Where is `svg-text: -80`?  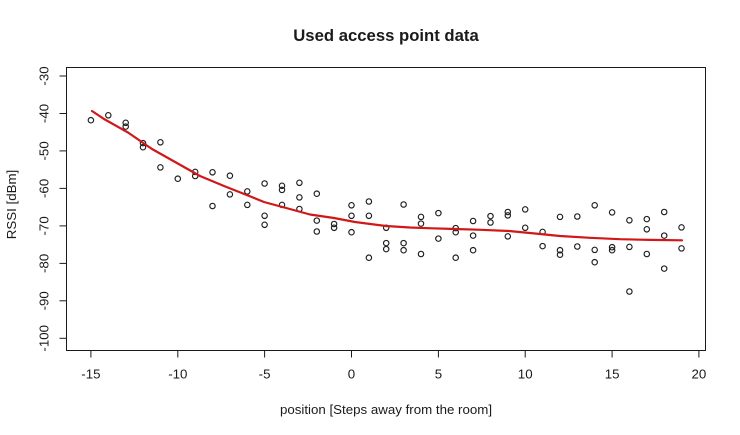
svg-text: -80 is located at coordinates (44, 263).